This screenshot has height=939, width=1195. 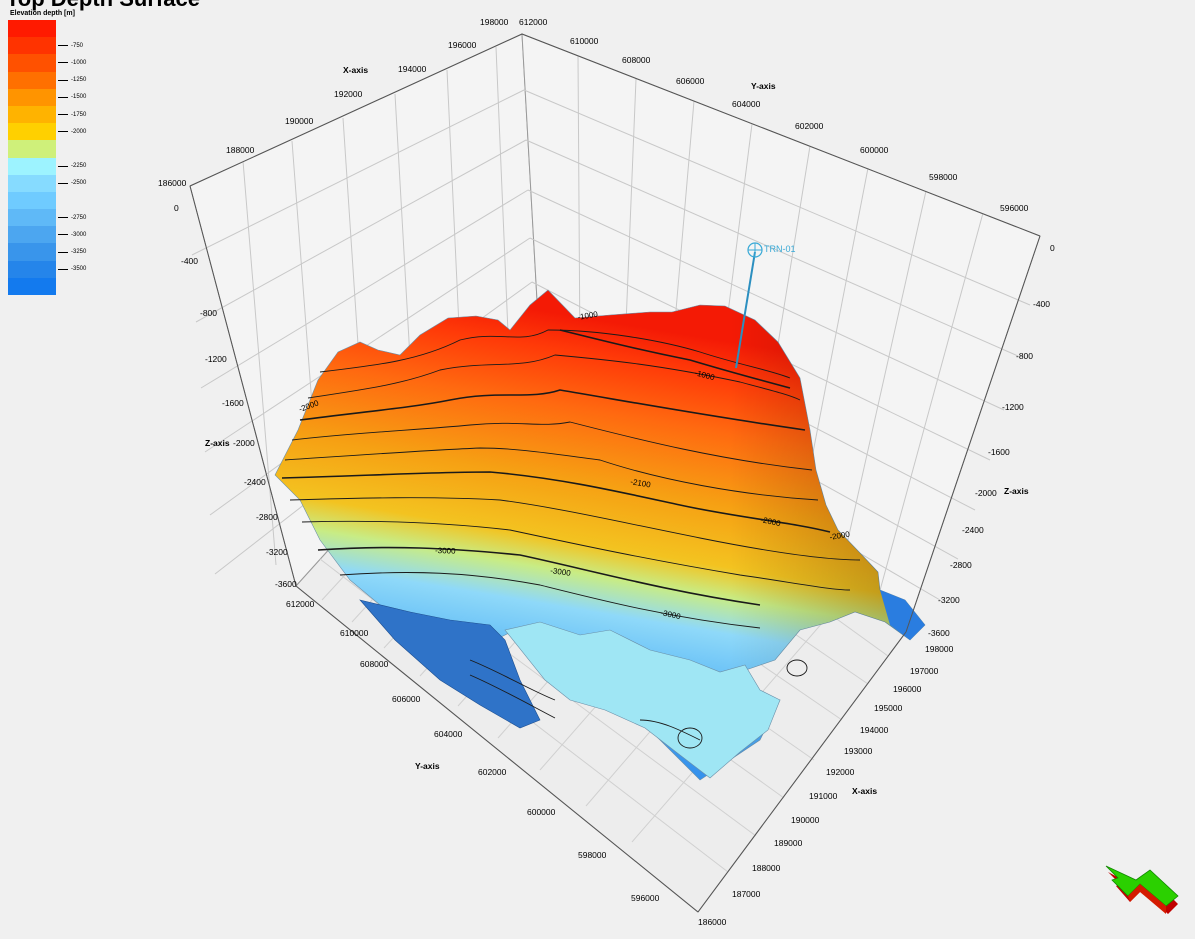 What do you see at coordinates (999, 452) in the screenshot?
I see `right-z-tick: -1600` at bounding box center [999, 452].